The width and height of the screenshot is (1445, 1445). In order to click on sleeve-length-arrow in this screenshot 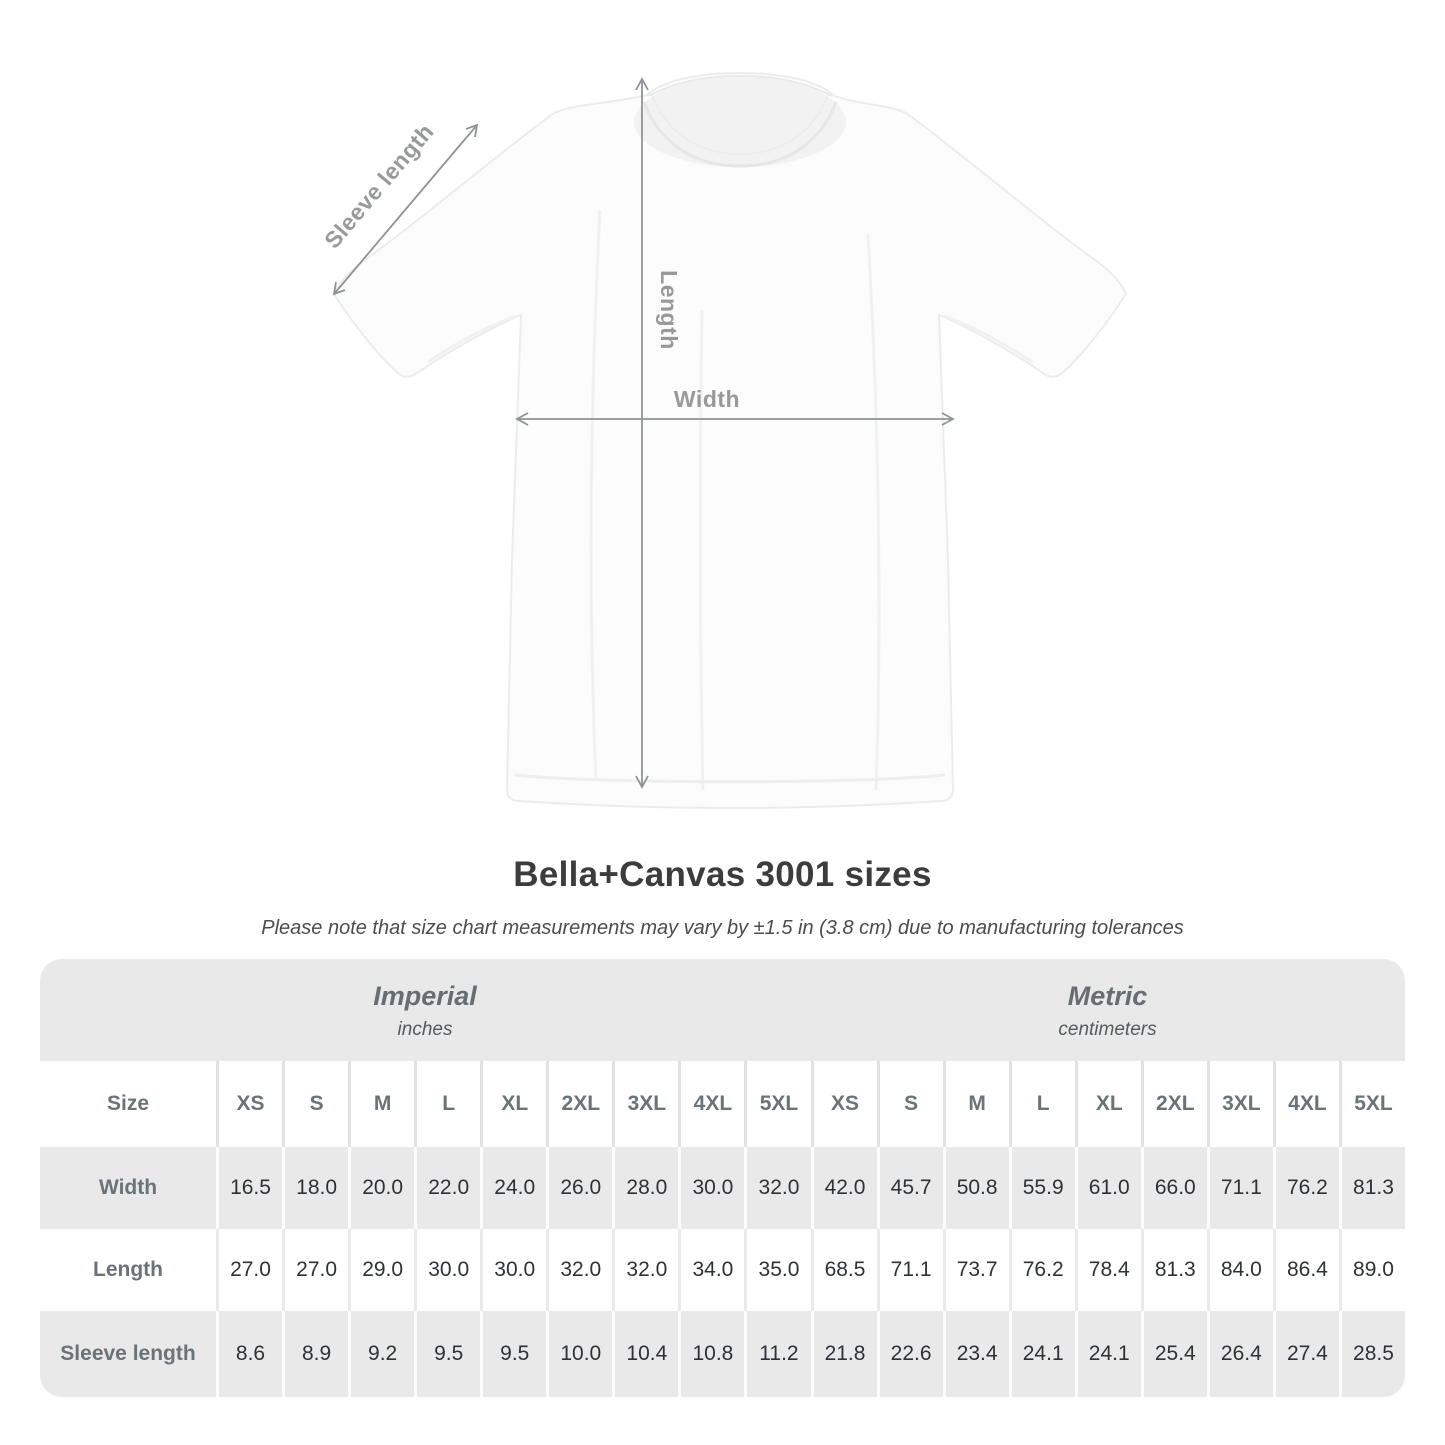, I will do `click(405, 209)`.